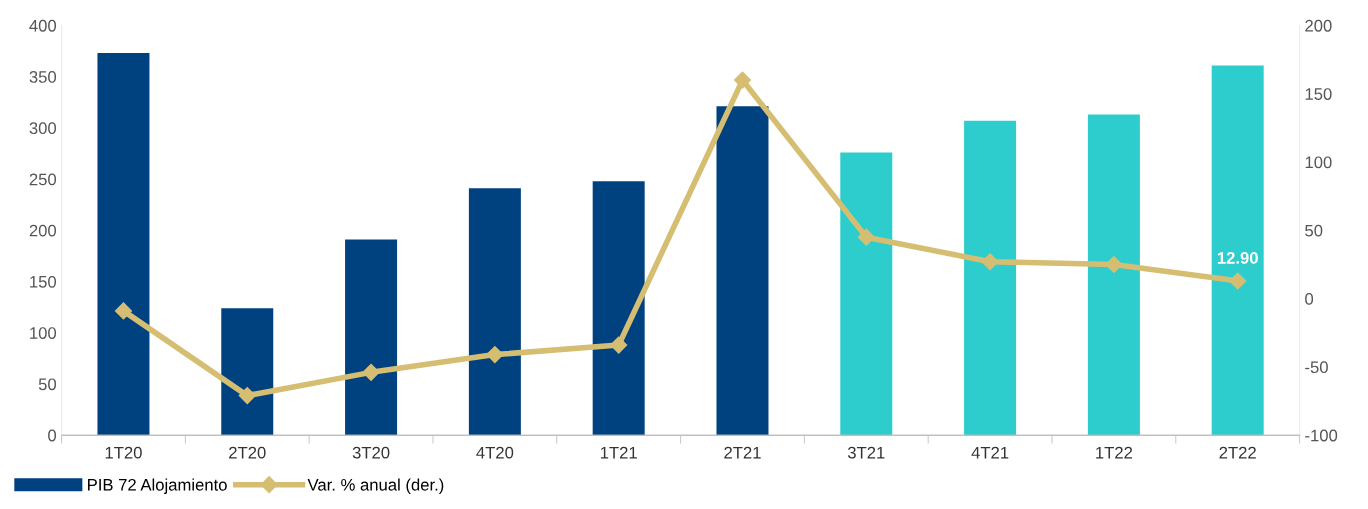  Describe the element at coordinates (43, 179) in the screenshot. I see `y-tick-label: 250` at that location.